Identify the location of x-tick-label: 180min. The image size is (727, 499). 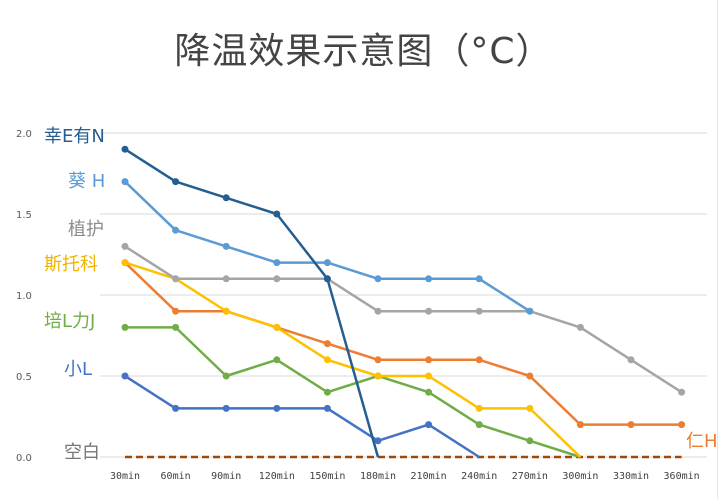
(378, 476).